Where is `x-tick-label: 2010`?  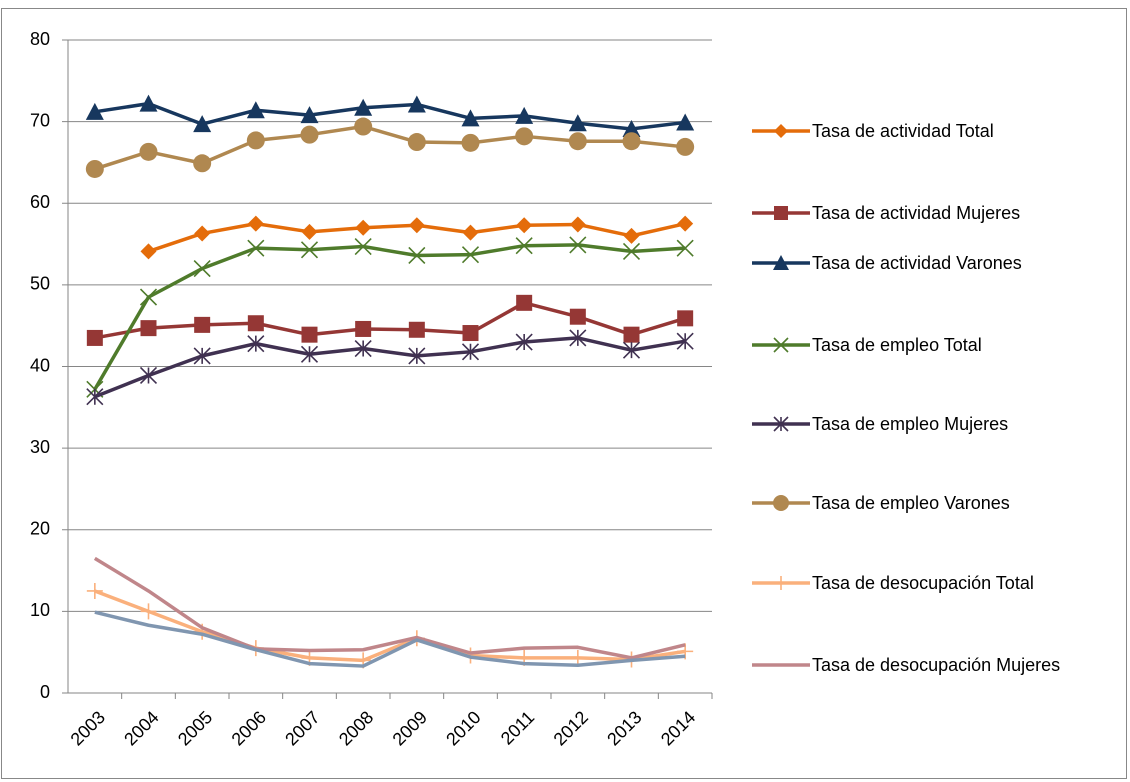
x-tick-label: 2010 is located at coordinates (463, 728).